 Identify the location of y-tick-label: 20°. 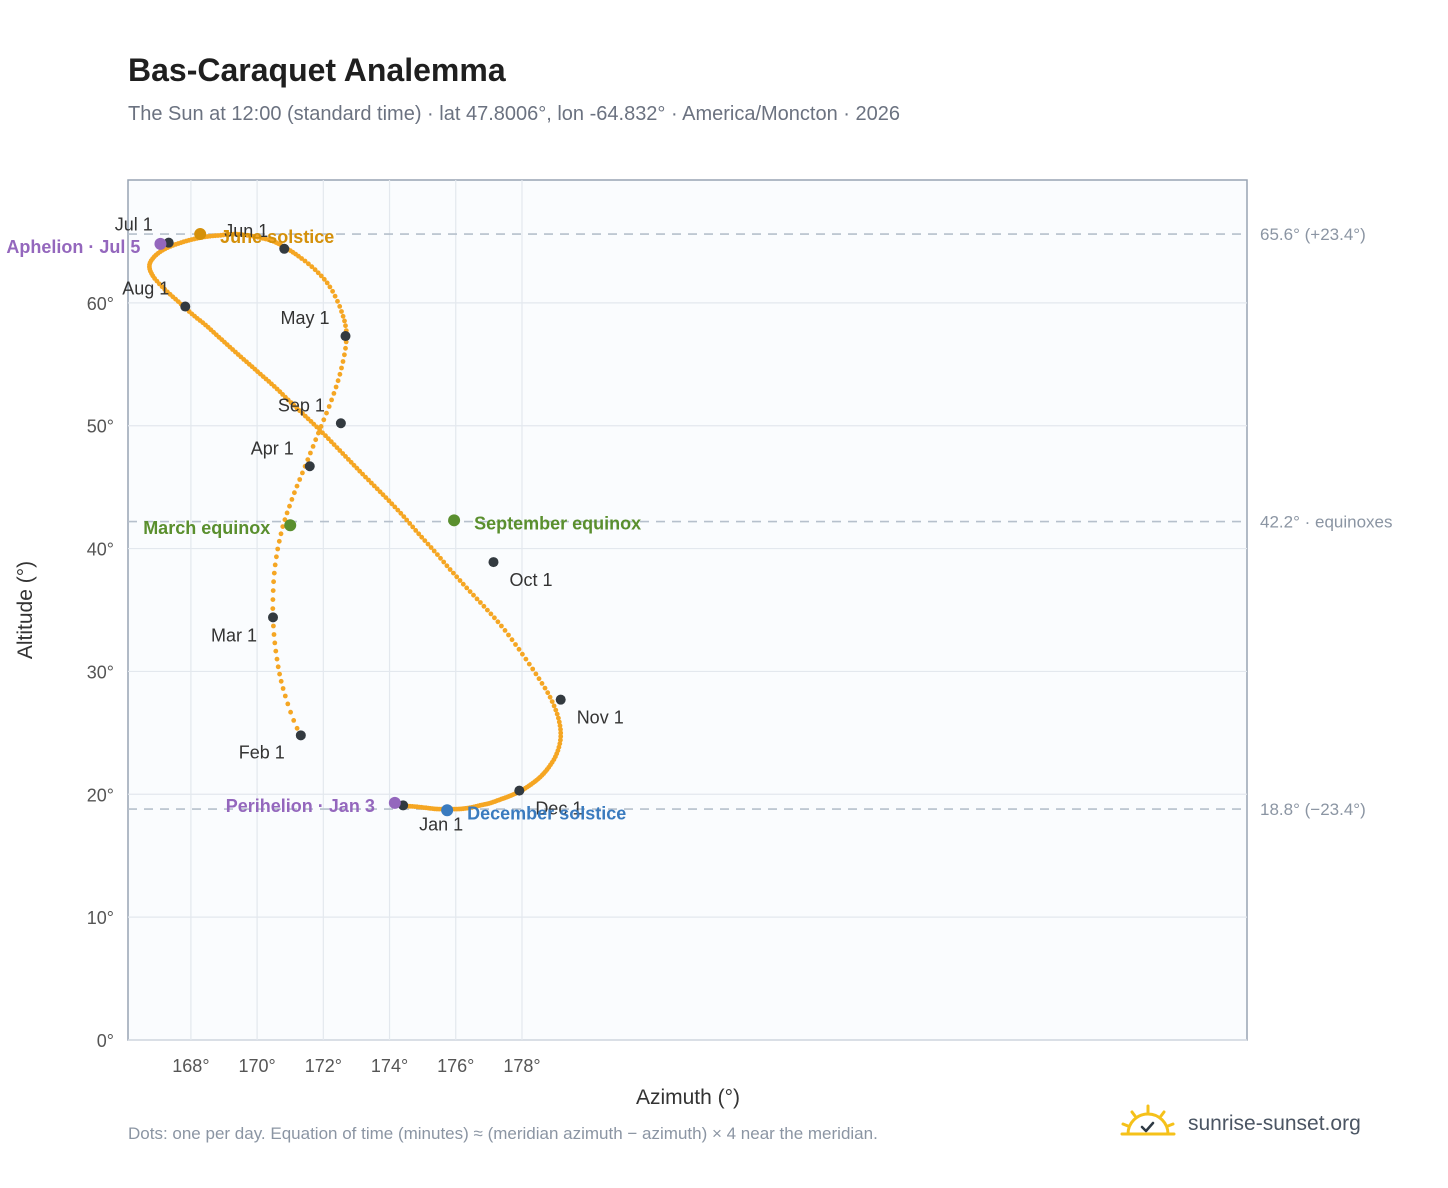
(100, 795).